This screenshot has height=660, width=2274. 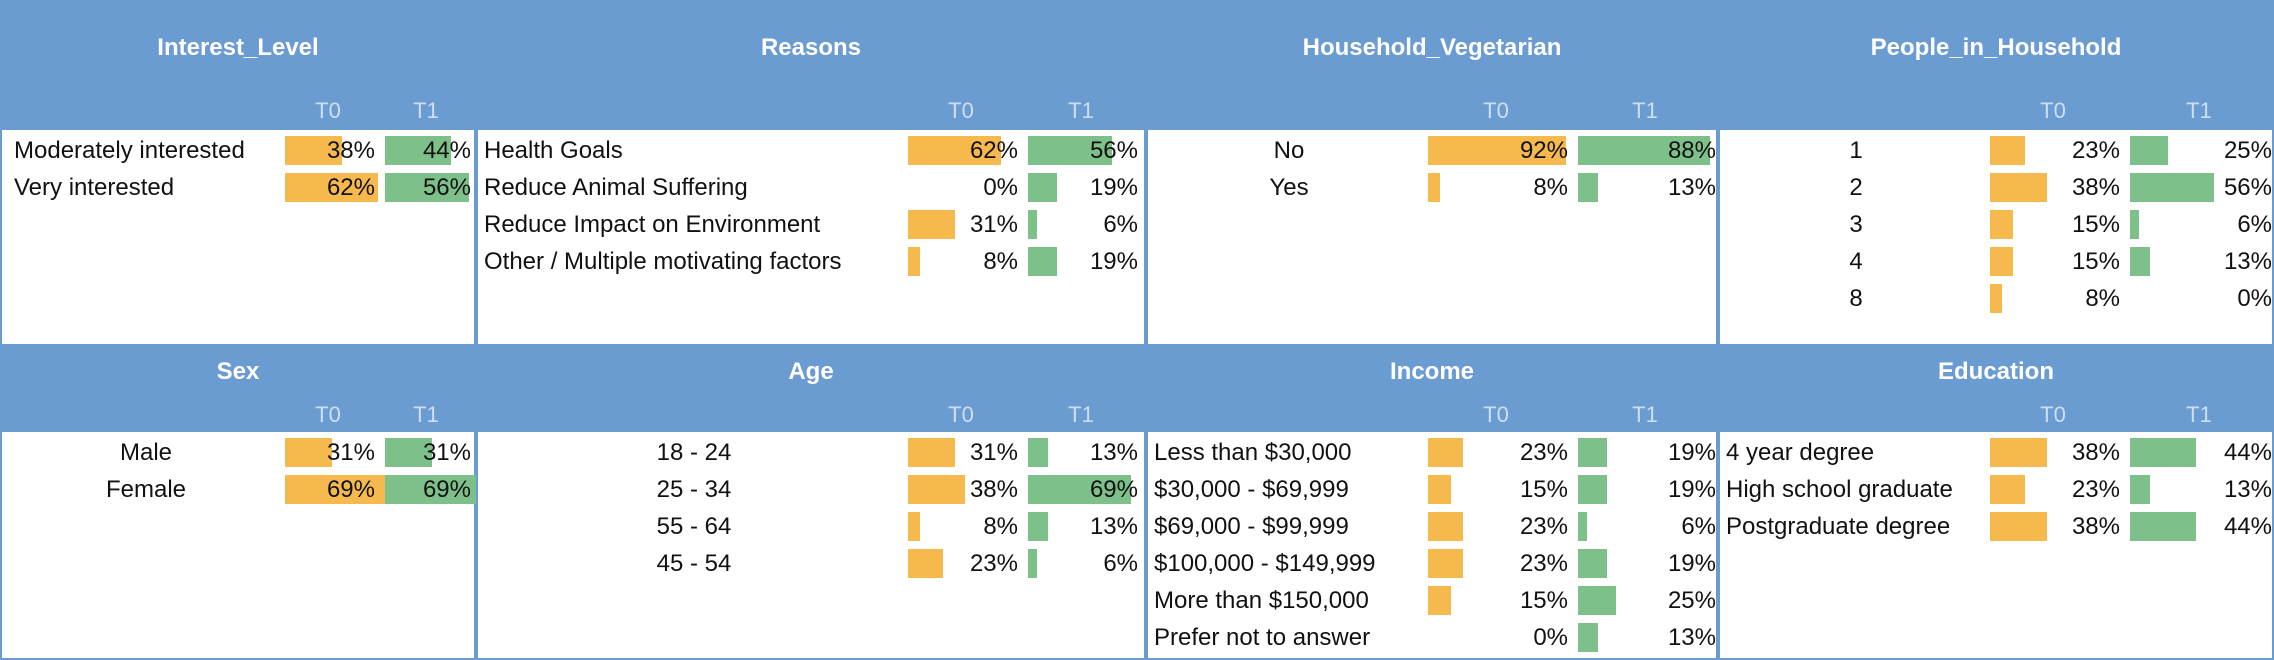 I want to click on chart-body: No 92% 88% Yes 8% 13%, so click(x=1432, y=237).